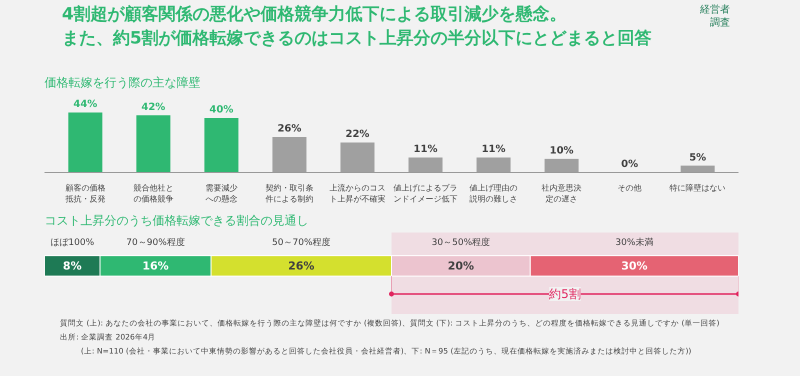 The image size is (800, 378). What do you see at coordinates (461, 242) in the screenshot?
I see `series-label: 30～50%程度` at bounding box center [461, 242].